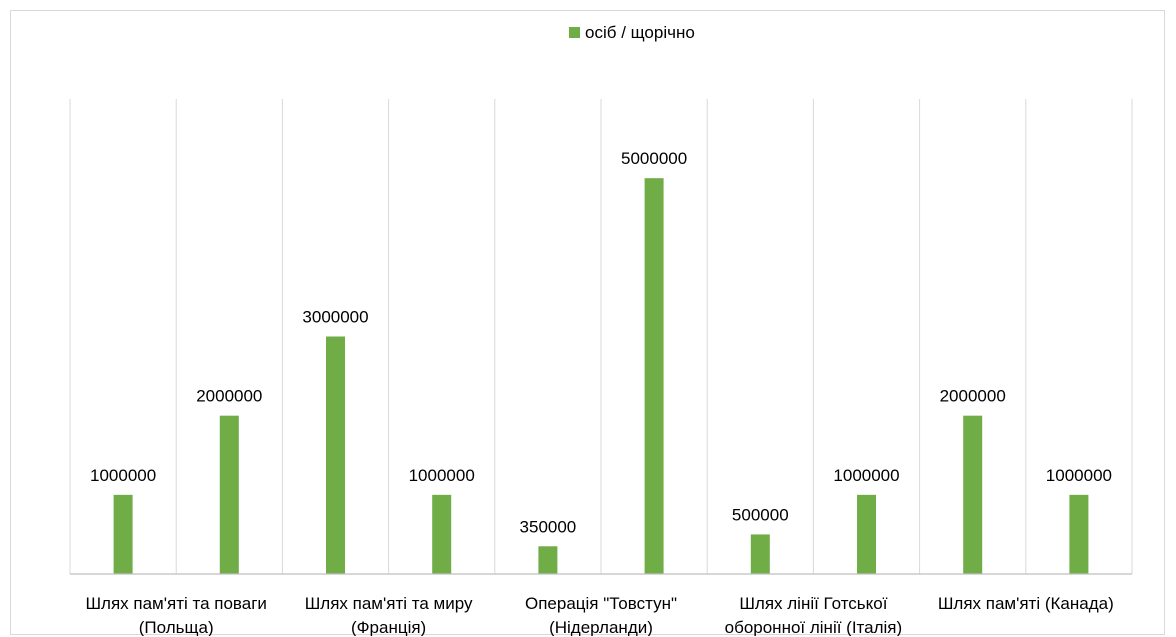  Describe the element at coordinates (548, 526) in the screenshot. I see `data-label: 350000` at that location.